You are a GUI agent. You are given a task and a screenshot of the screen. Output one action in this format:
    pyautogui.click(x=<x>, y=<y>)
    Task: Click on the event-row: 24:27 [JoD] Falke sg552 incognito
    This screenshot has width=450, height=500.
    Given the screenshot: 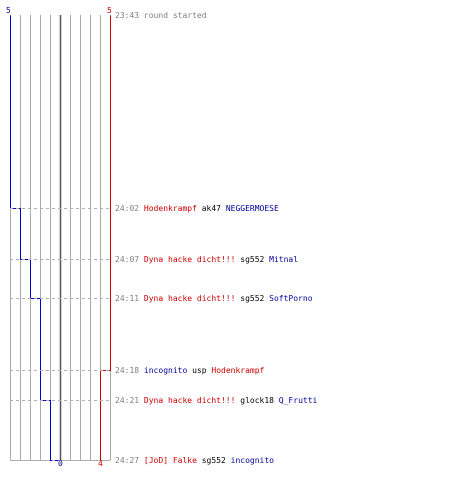 What is the action you would take?
    pyautogui.click(x=194, y=461)
    